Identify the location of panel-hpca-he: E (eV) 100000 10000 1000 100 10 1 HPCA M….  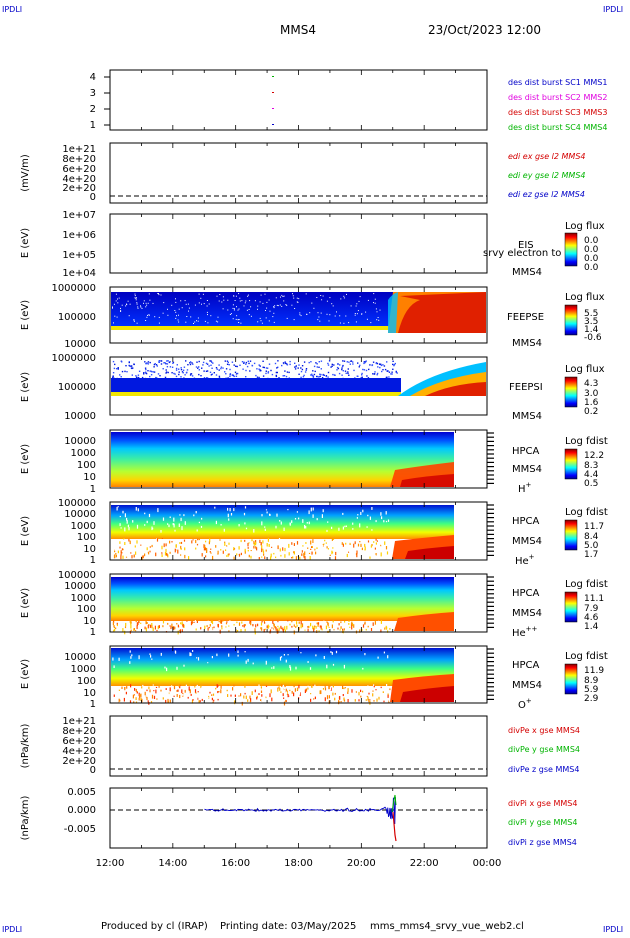
(314, 532).